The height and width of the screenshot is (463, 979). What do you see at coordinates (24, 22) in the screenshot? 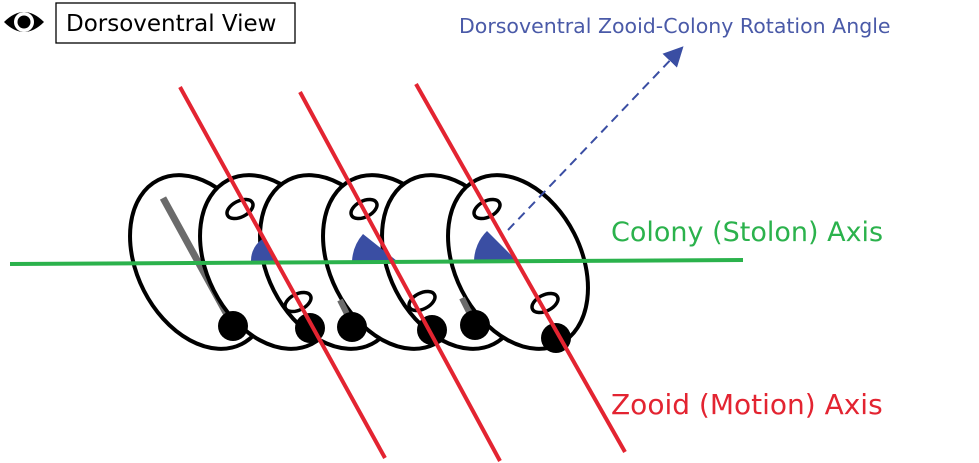
I see `eye-icon` at bounding box center [24, 22].